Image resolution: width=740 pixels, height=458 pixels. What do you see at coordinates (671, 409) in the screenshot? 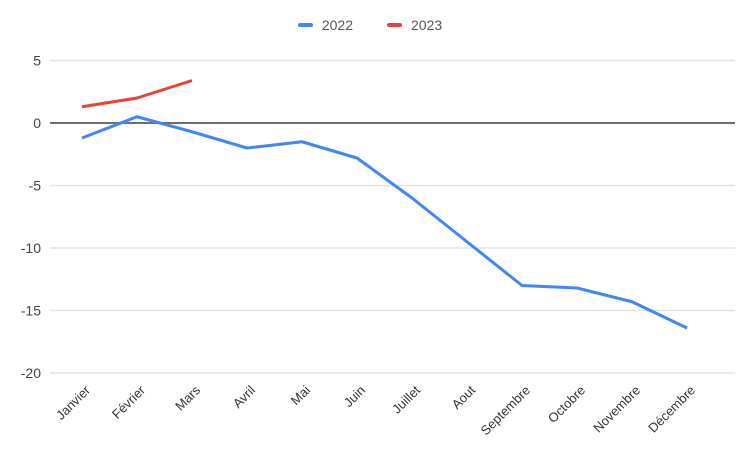
I see `x-axis-label: Décembre` at bounding box center [671, 409].